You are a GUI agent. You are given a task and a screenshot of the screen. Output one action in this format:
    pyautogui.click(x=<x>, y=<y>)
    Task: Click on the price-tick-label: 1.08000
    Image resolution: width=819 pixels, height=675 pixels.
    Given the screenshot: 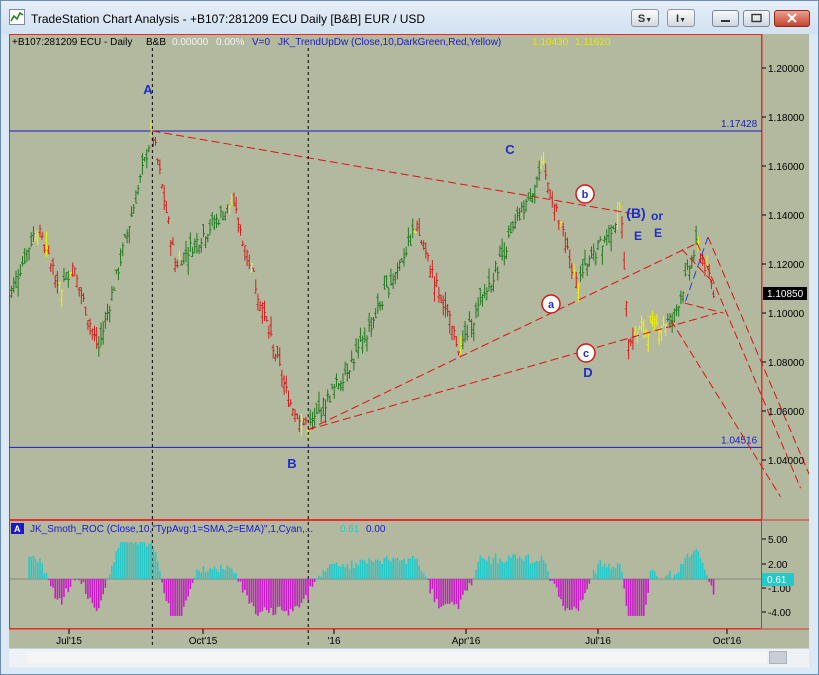 What is the action you would take?
    pyautogui.click(x=786, y=363)
    